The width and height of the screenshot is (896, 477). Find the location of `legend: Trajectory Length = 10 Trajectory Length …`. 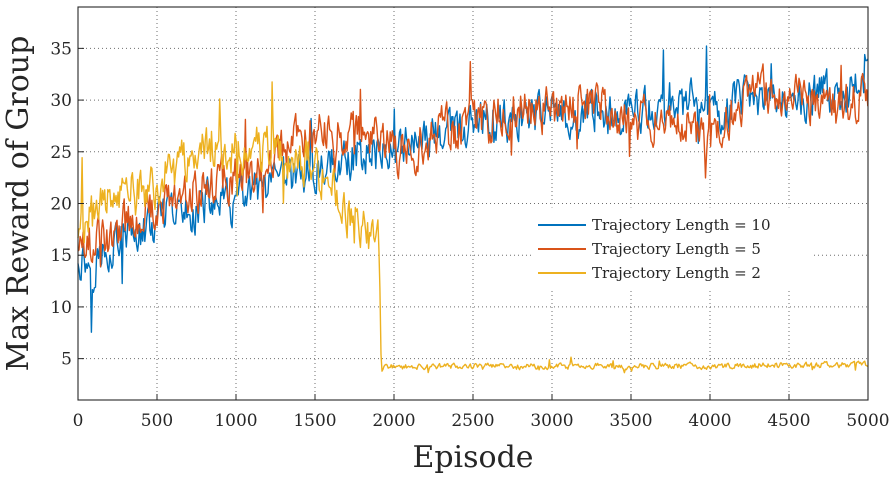

legend: Trajectory Length = 10 Trajectory Length … is located at coordinates (672, 249).